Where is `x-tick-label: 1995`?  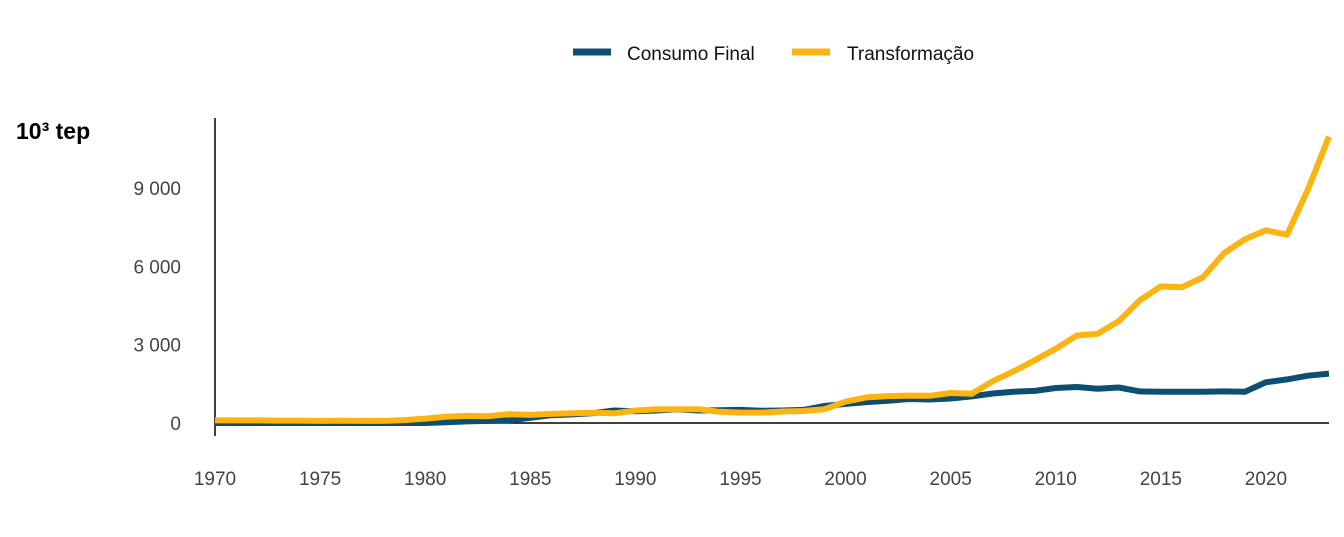 x-tick-label: 1995 is located at coordinates (740, 479).